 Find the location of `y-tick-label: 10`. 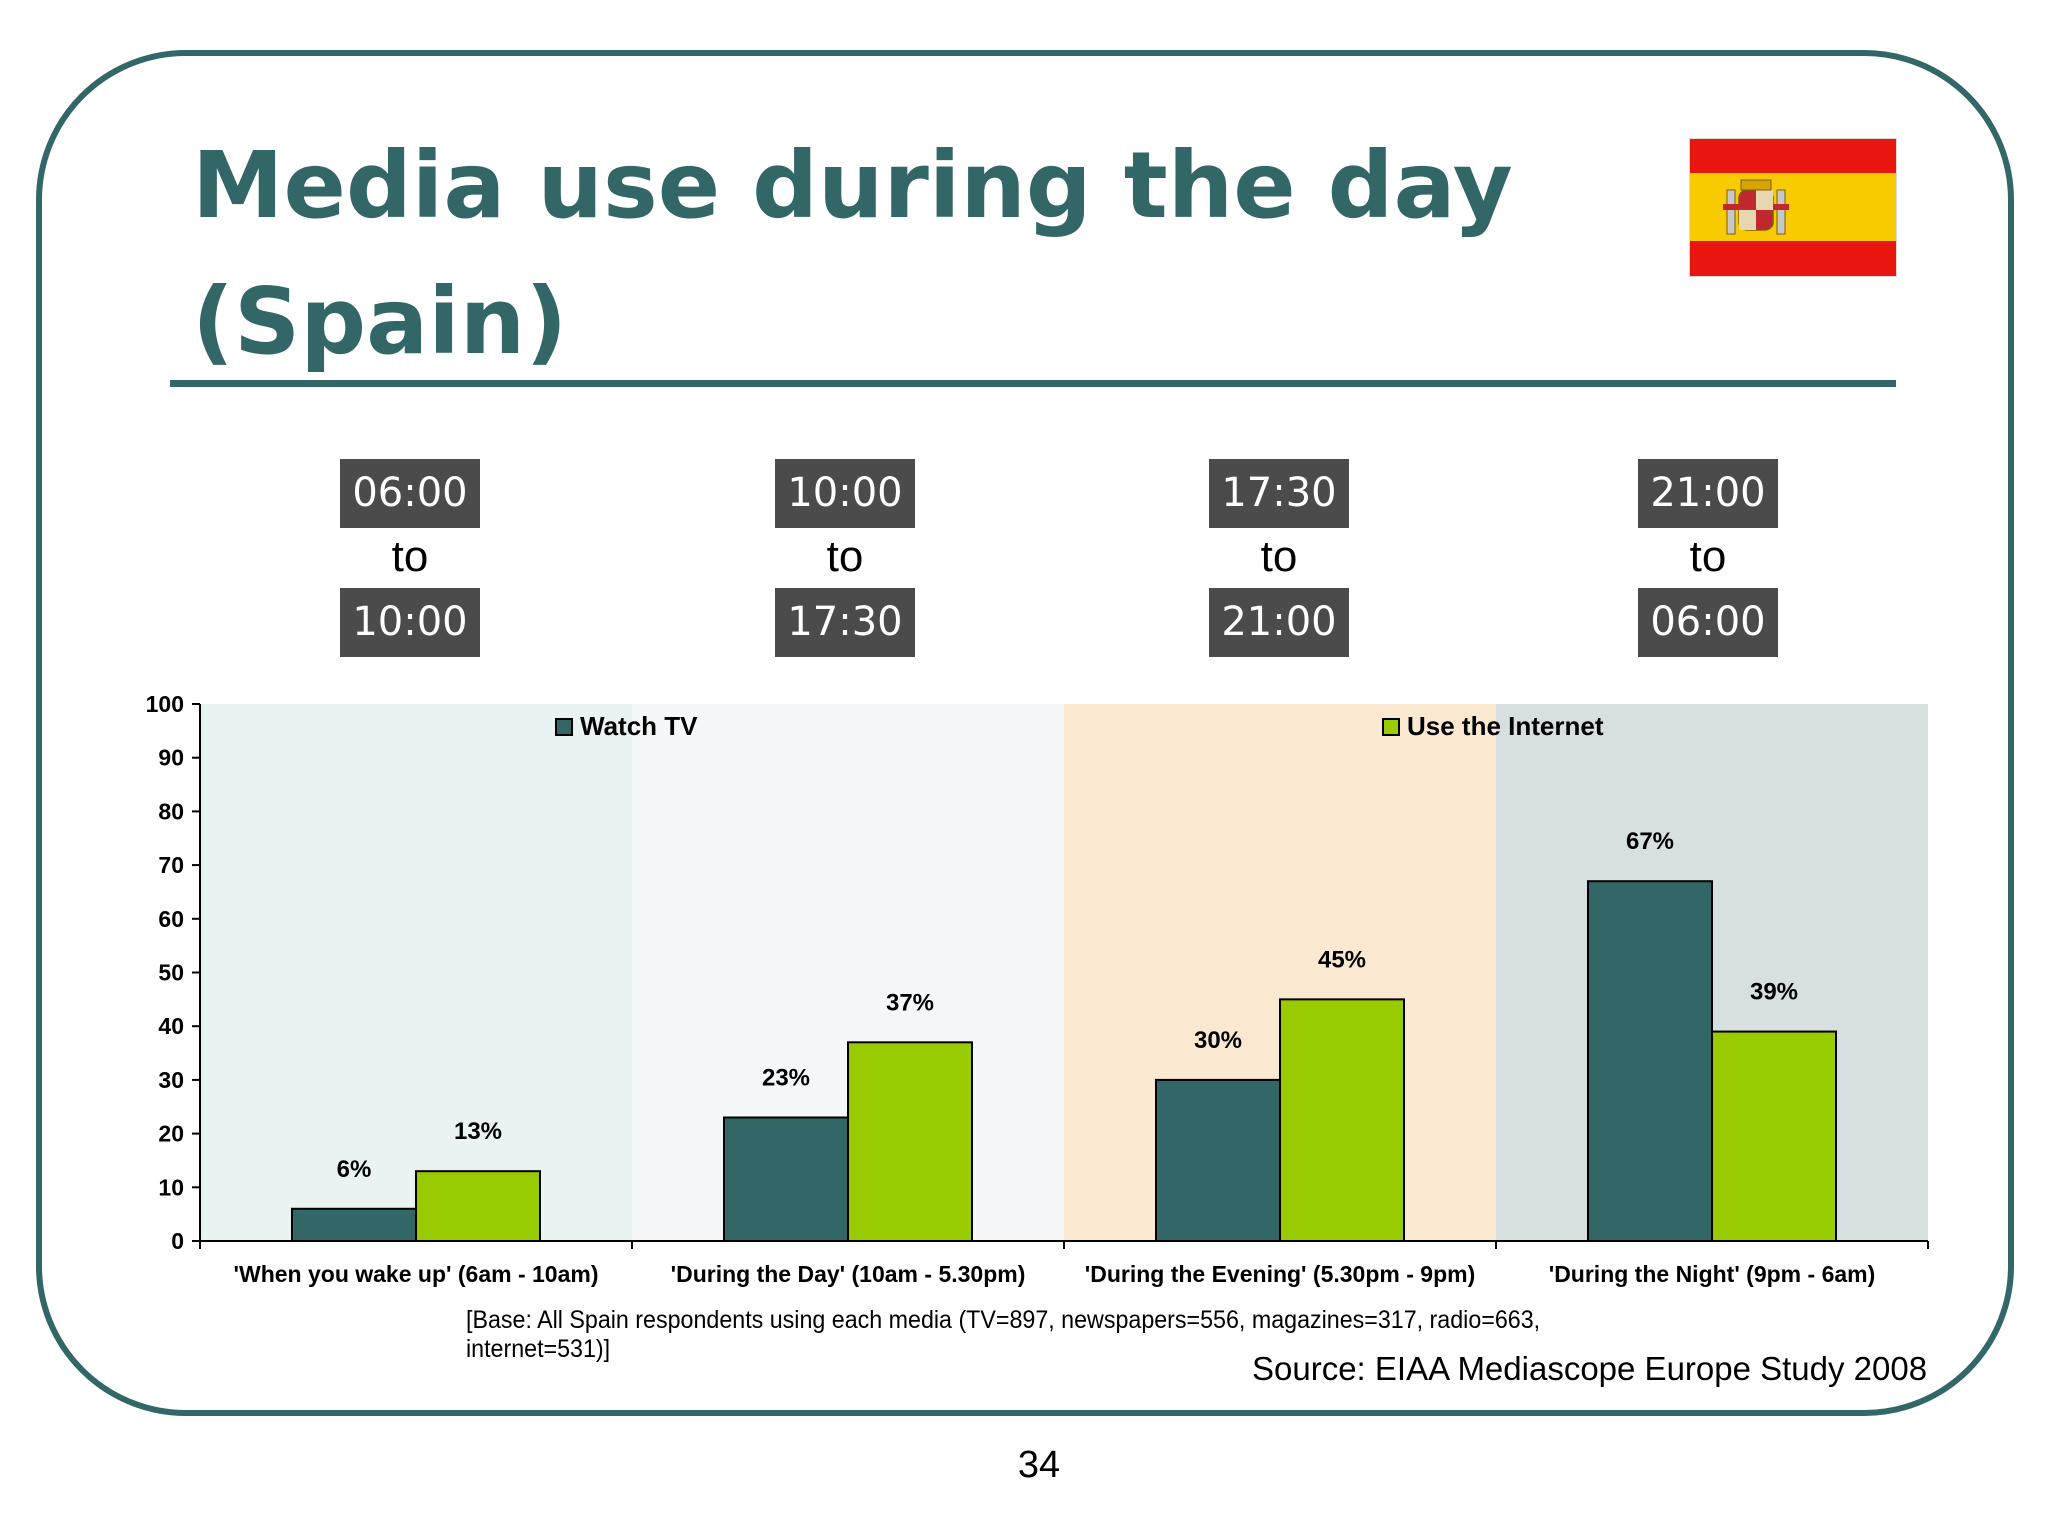

y-tick-label: 10 is located at coordinates (171, 1187).